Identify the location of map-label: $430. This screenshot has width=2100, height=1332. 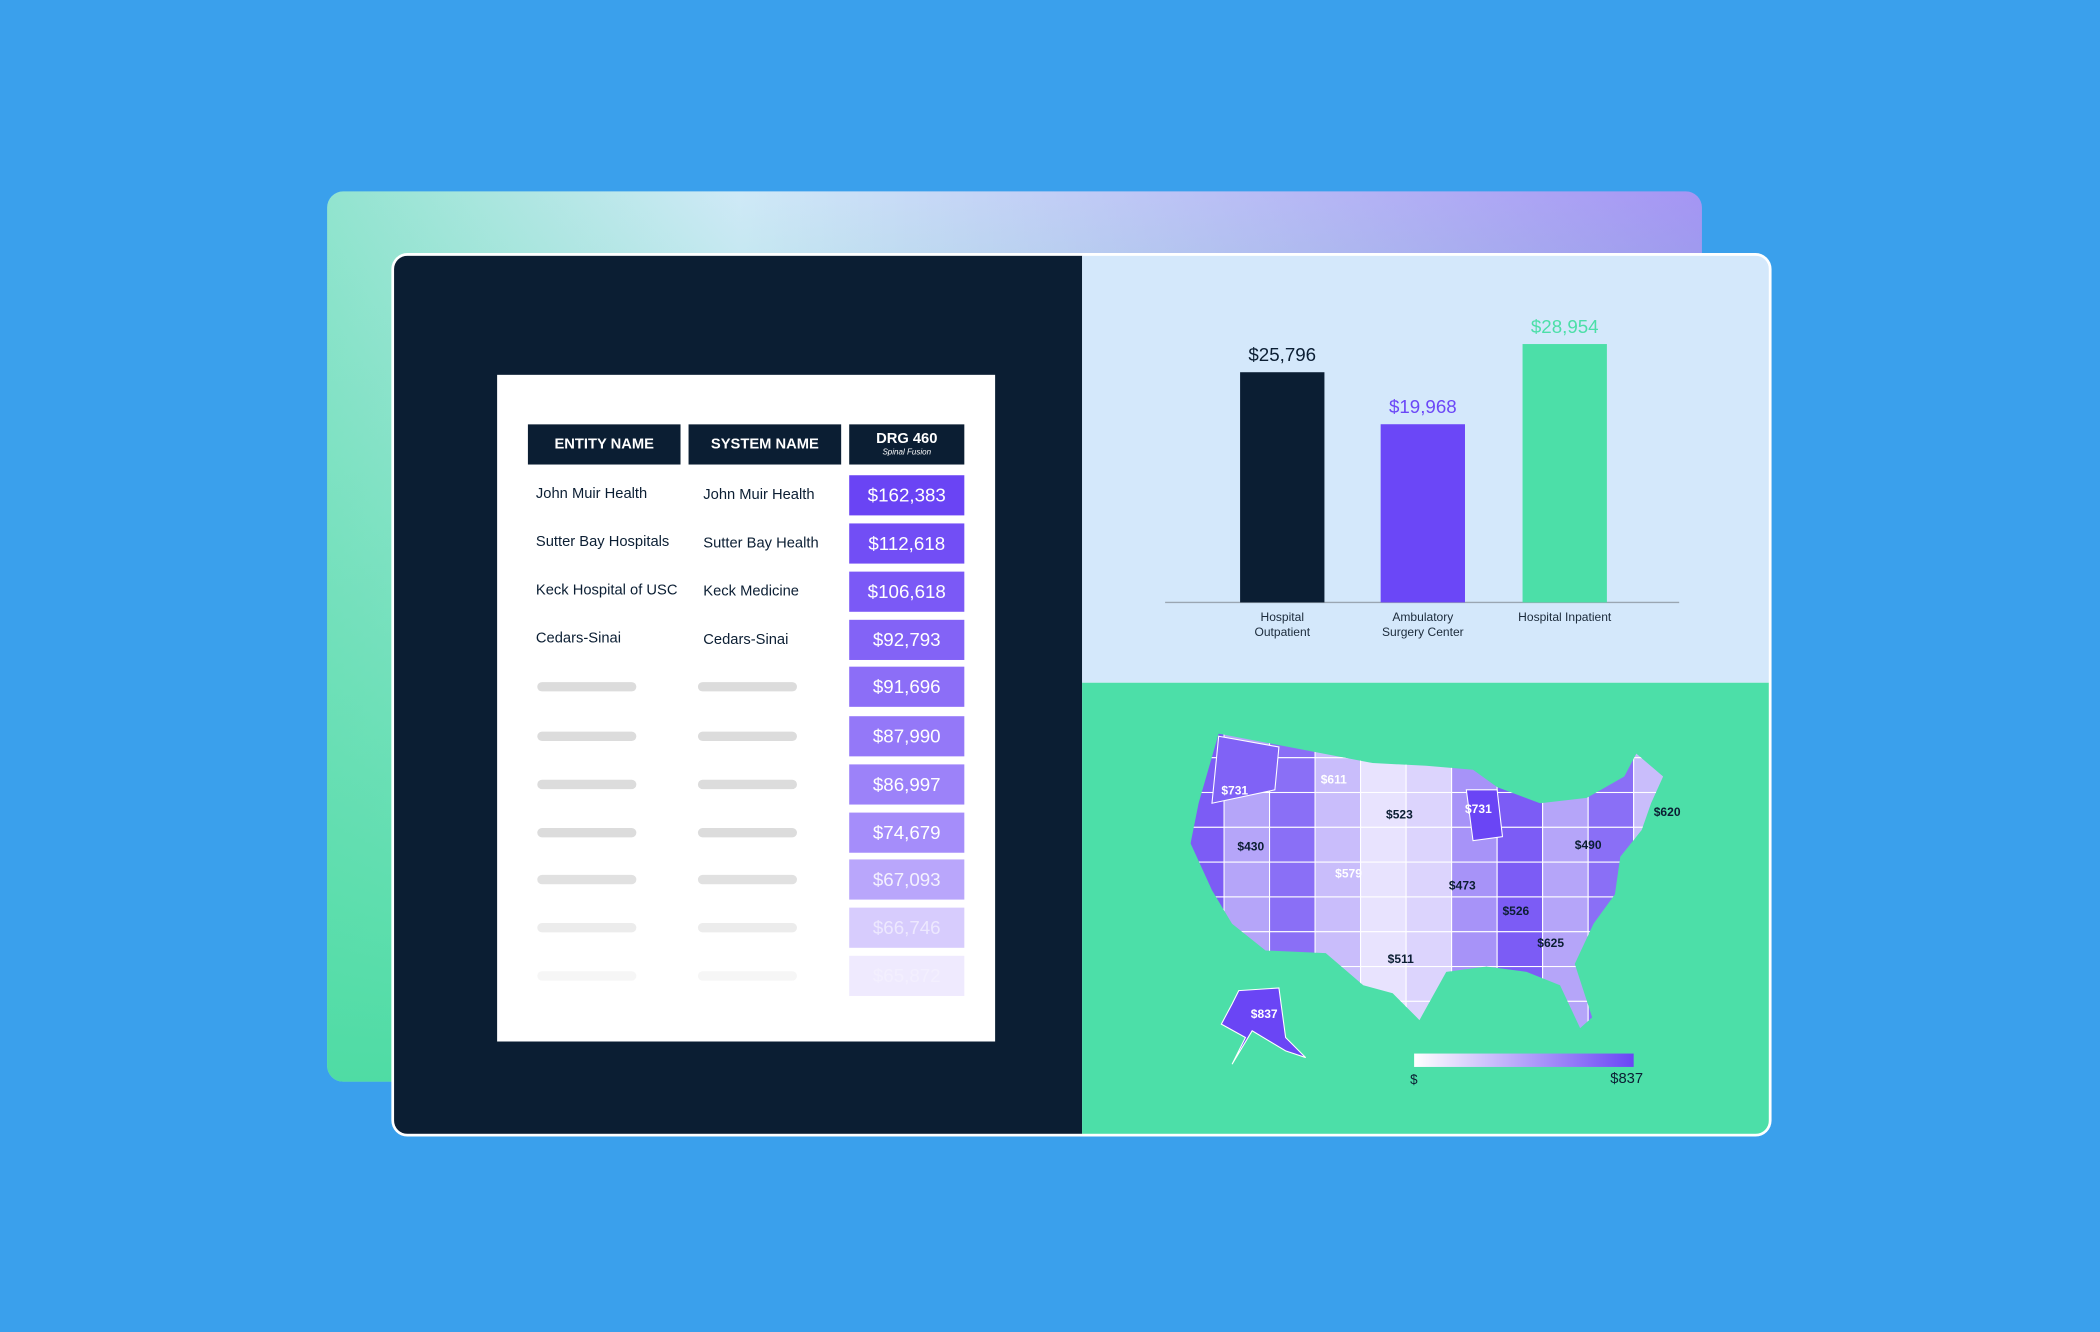
(1250, 847).